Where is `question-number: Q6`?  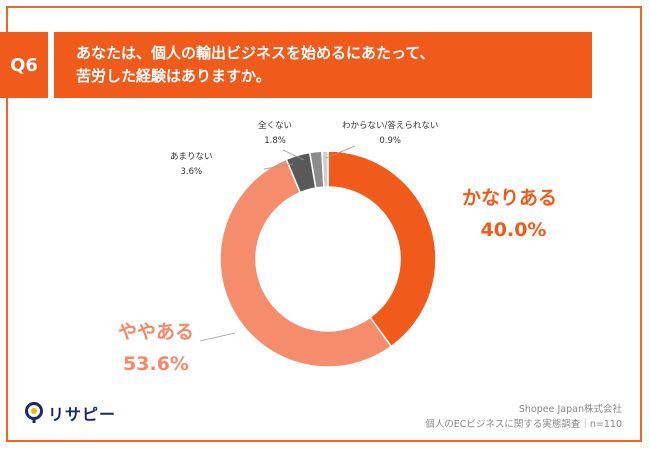
question-number: Q6 is located at coordinates (24, 65).